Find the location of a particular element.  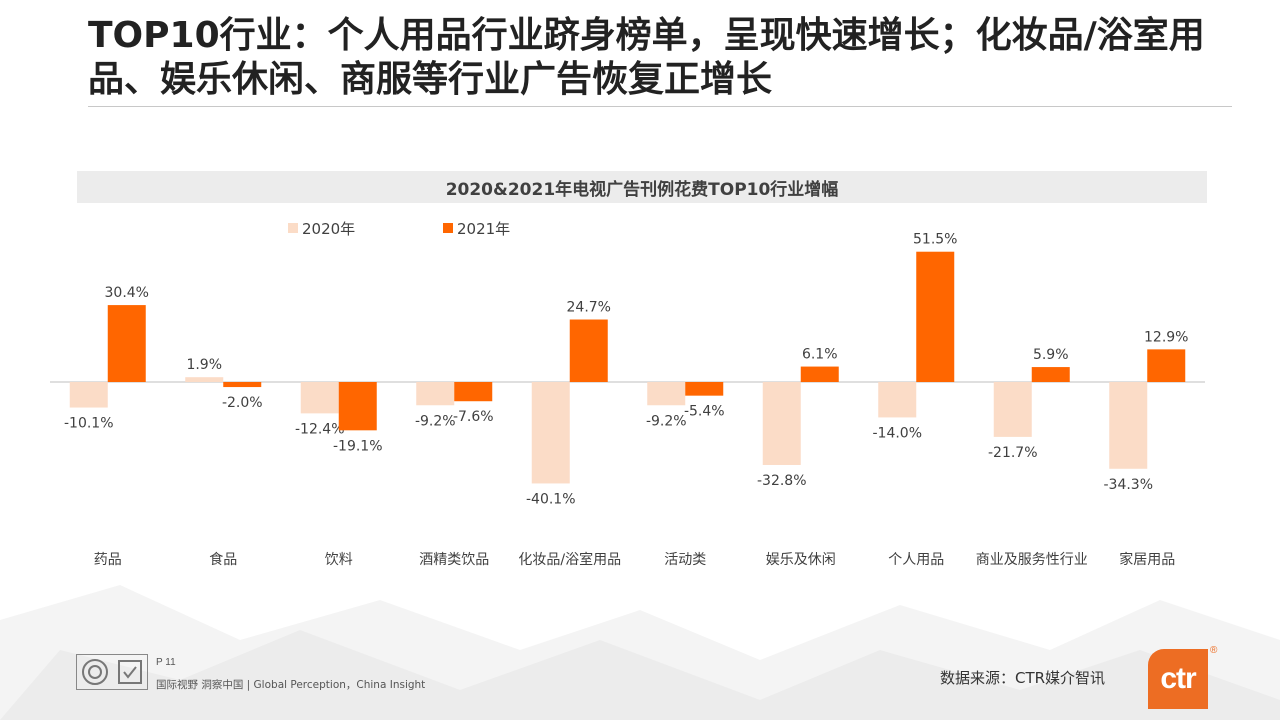

category-label: 活动类 is located at coordinates (685, 560).